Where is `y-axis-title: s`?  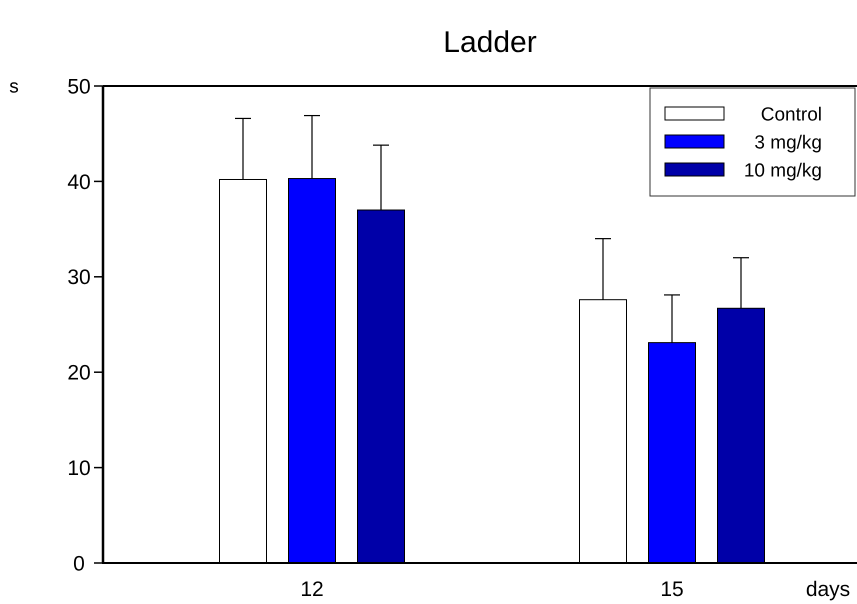 y-axis-title: s is located at coordinates (14, 87).